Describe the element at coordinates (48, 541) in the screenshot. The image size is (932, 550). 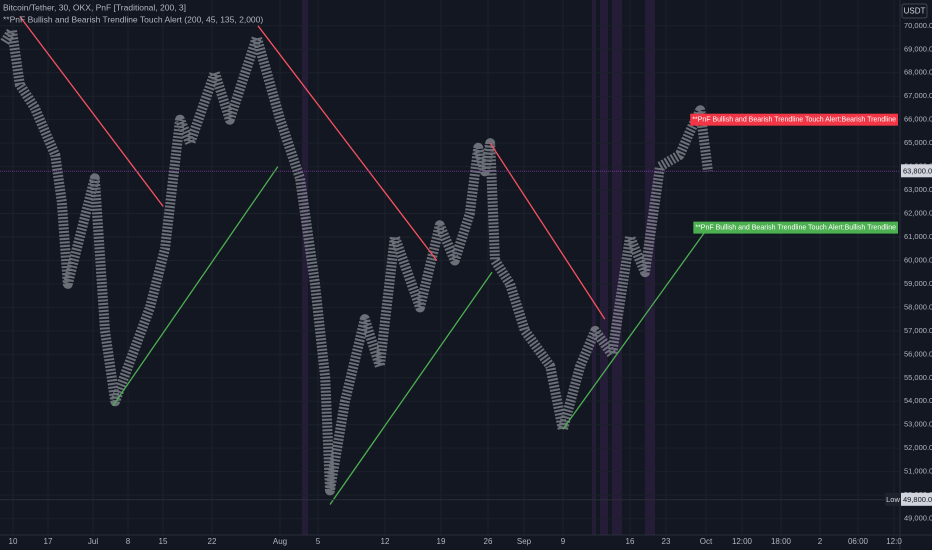
I see `x-tick-label: 17` at that location.